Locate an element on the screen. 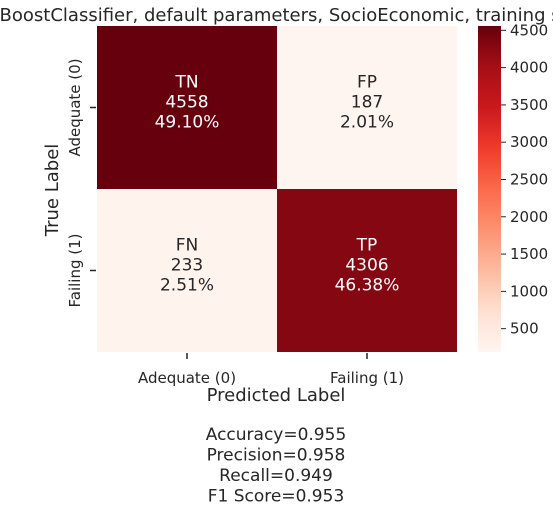  y-tick-label: Adequate (0) is located at coordinates (75, 107).